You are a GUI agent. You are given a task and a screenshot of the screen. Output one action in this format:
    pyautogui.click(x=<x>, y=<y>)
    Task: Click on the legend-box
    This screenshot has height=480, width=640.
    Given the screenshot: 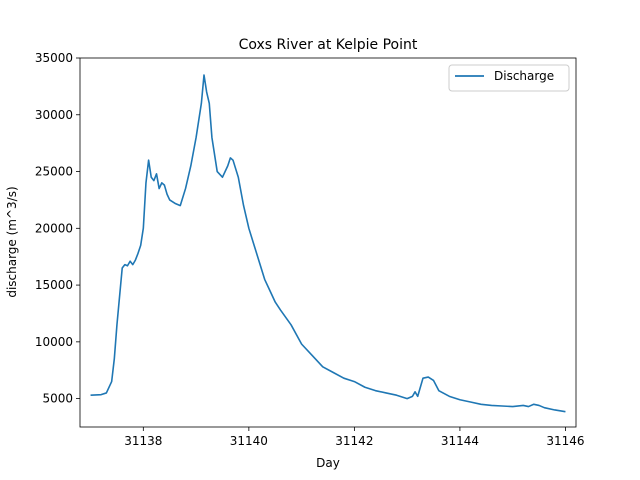 What is the action you would take?
    pyautogui.click(x=509, y=78)
    